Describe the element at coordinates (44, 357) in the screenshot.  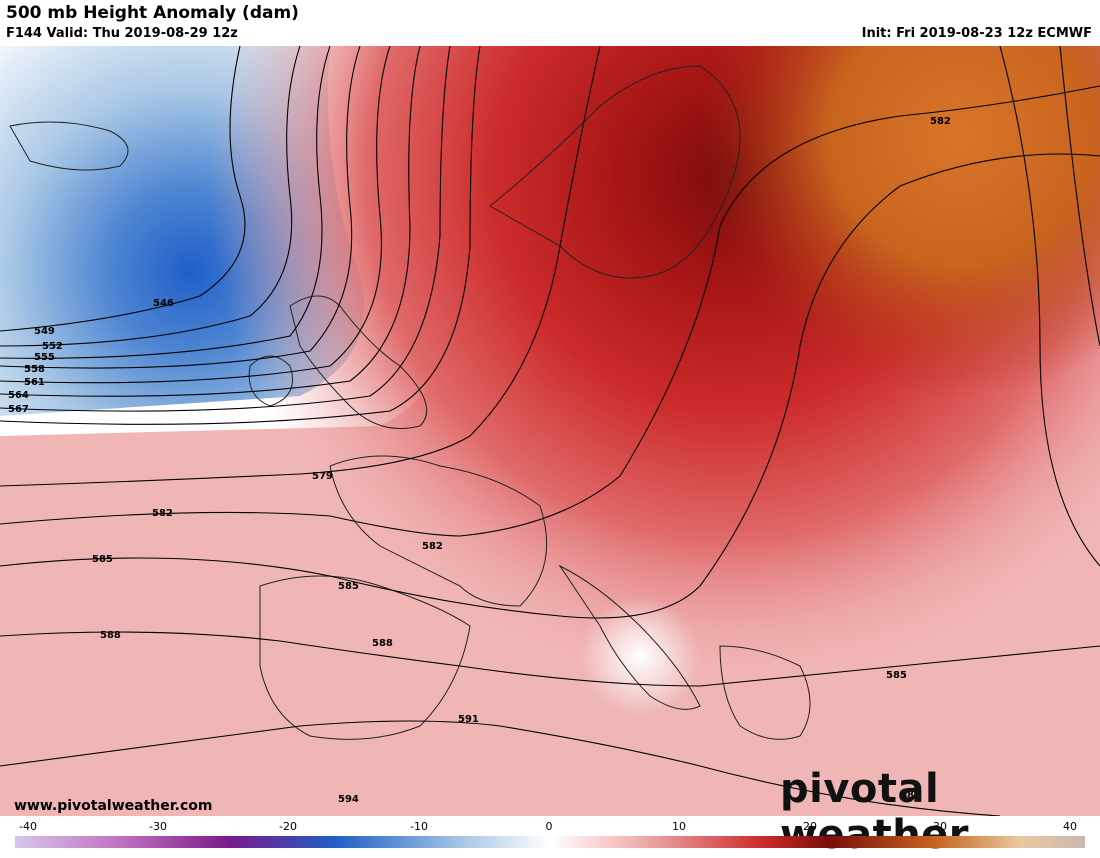
I see `contour-label-555: 555` at that location.